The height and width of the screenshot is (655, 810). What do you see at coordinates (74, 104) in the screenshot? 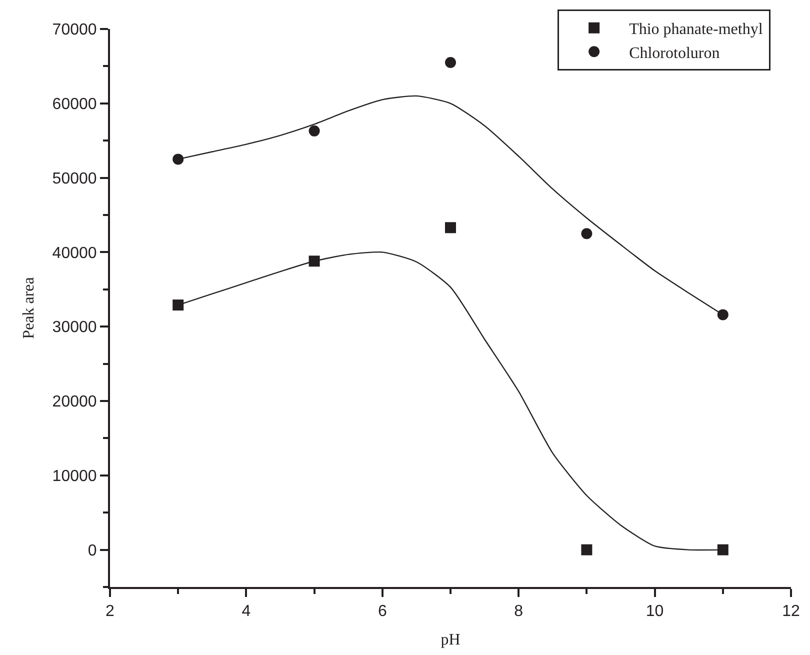
I see `y-tick-label: 60000` at bounding box center [74, 104].